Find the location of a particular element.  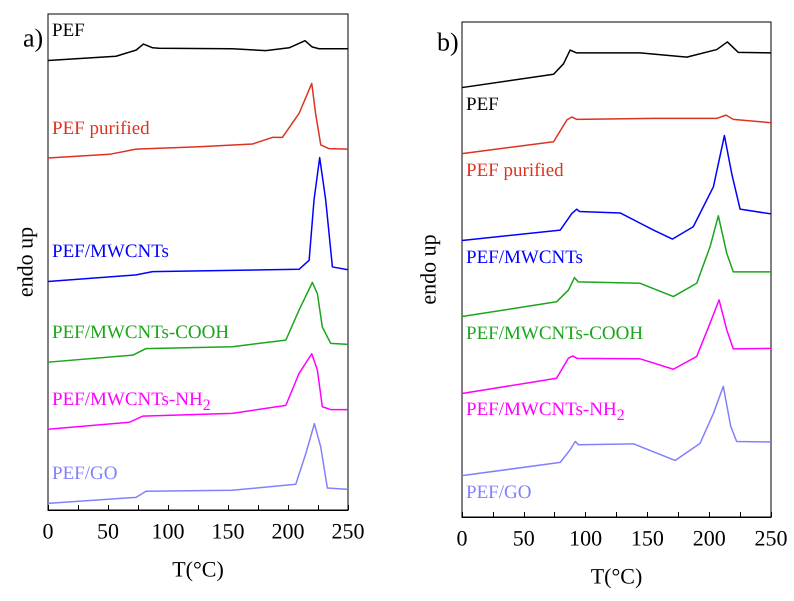

chart-title: b) is located at coordinates (448, 42).